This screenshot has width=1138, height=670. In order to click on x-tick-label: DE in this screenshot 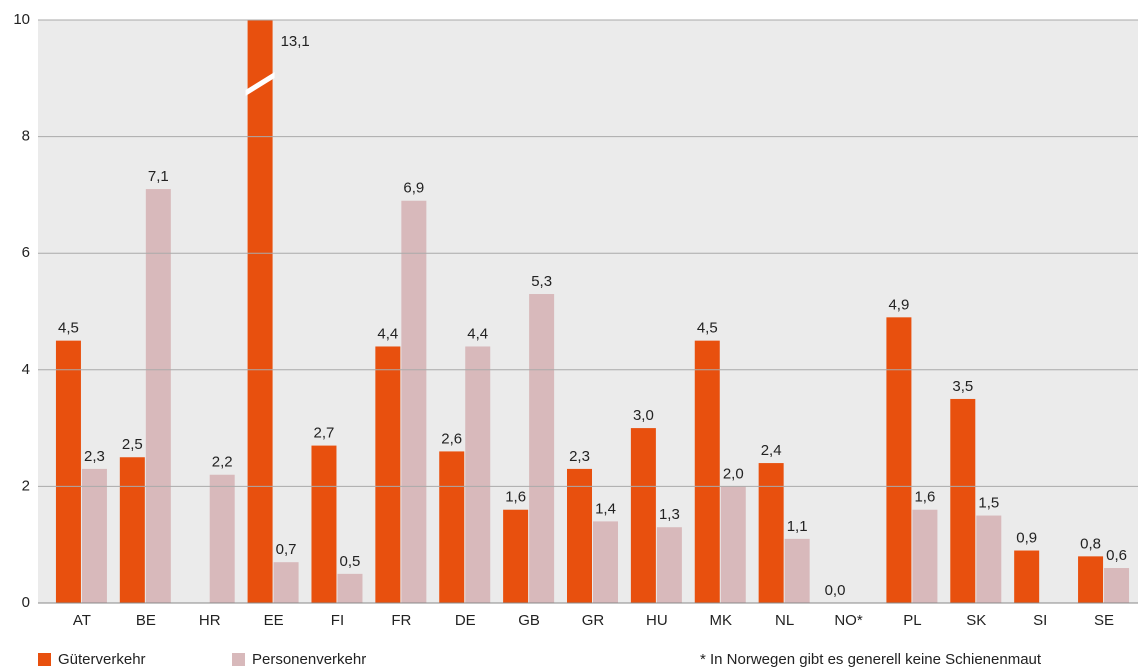, I will do `click(465, 620)`.